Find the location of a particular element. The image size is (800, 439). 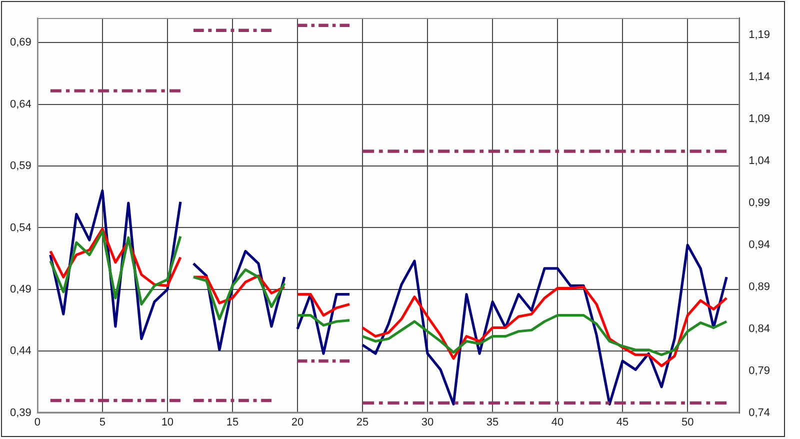

y2-tick-label: 1,09 is located at coordinates (759, 118).